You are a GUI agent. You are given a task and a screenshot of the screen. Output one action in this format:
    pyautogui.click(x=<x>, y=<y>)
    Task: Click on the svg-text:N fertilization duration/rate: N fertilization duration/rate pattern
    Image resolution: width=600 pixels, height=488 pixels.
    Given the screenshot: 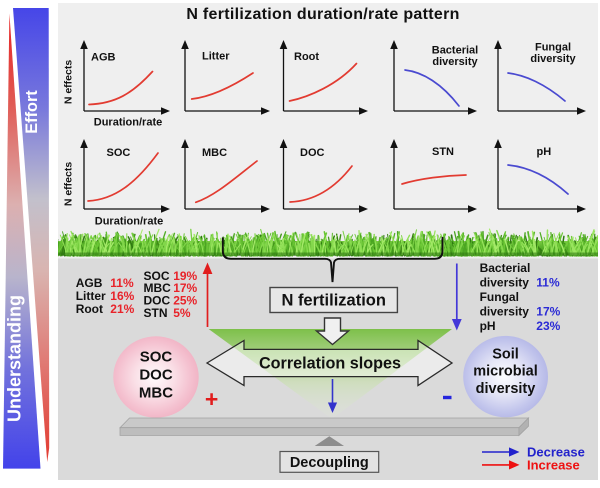 What is the action you would take?
    pyautogui.click(x=322, y=14)
    